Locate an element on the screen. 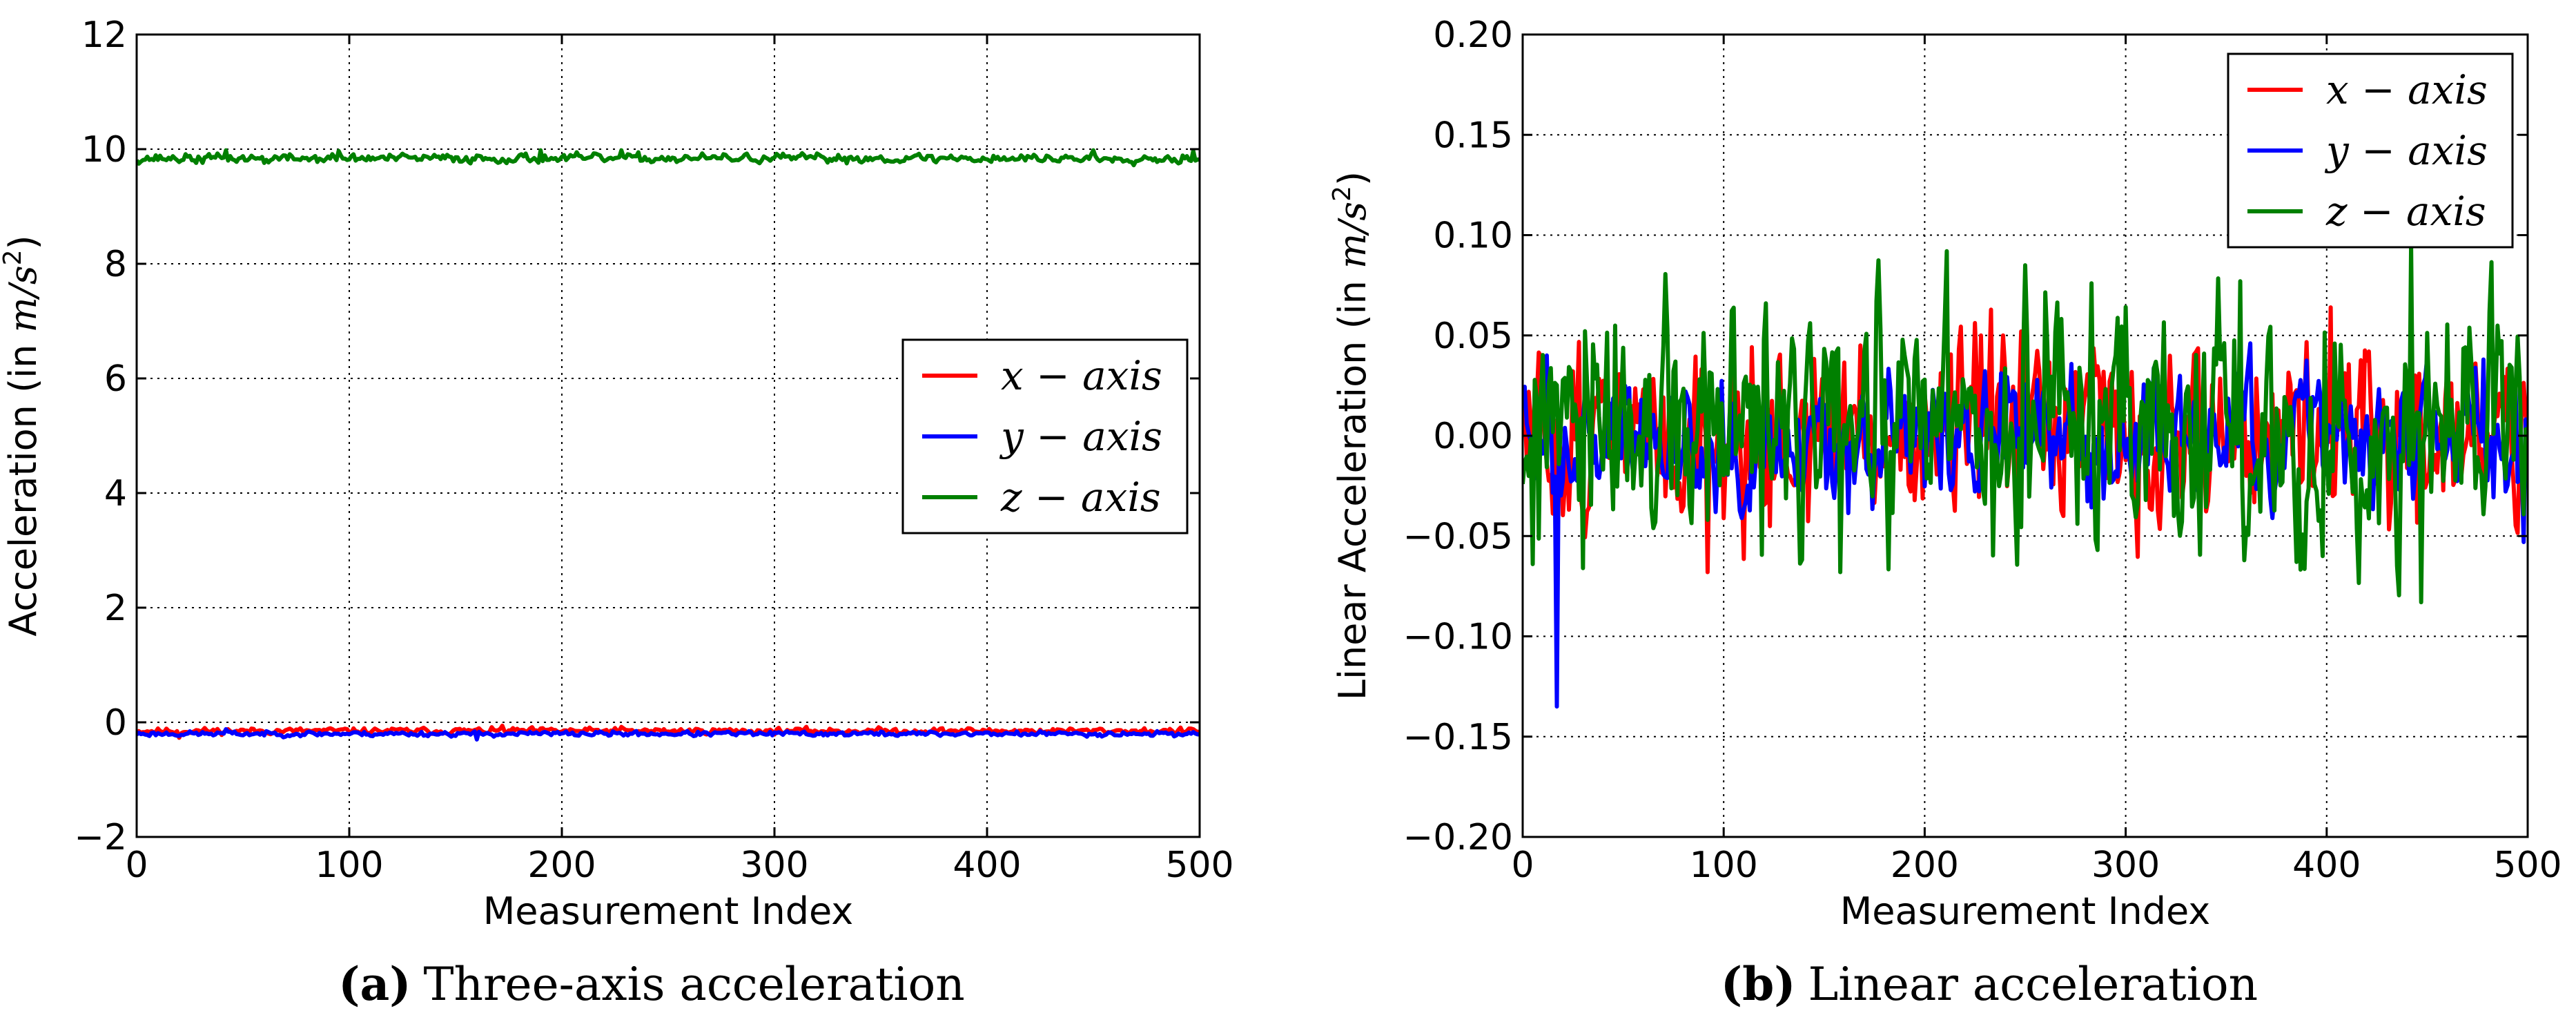 This screenshot has height=1022, width=2576. y-tick-label: 0 is located at coordinates (115, 723).